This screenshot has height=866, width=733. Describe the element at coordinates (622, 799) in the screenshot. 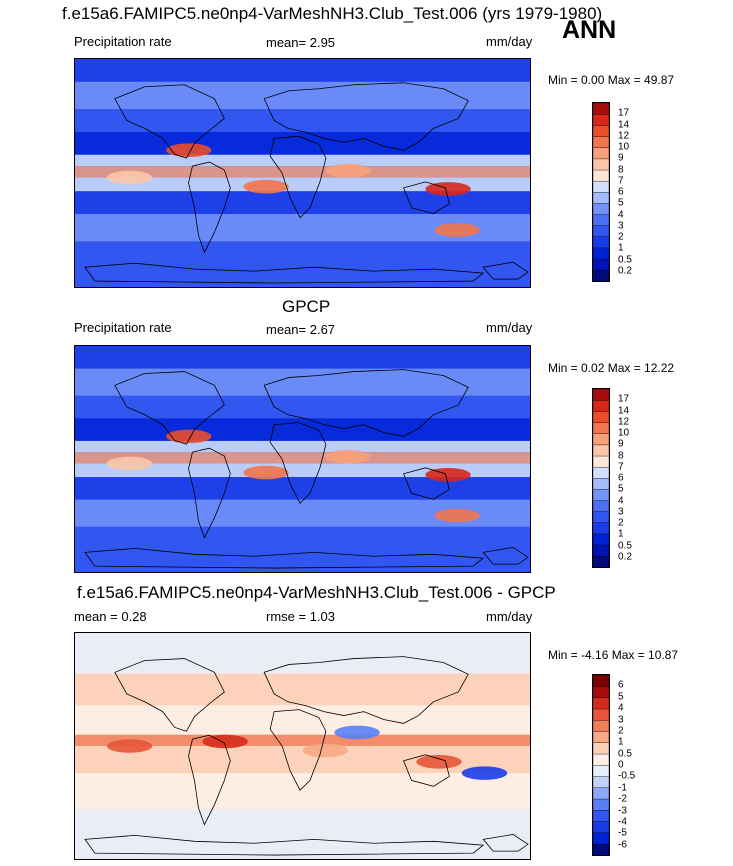

I see `colorbar-tick-label: -2` at that location.